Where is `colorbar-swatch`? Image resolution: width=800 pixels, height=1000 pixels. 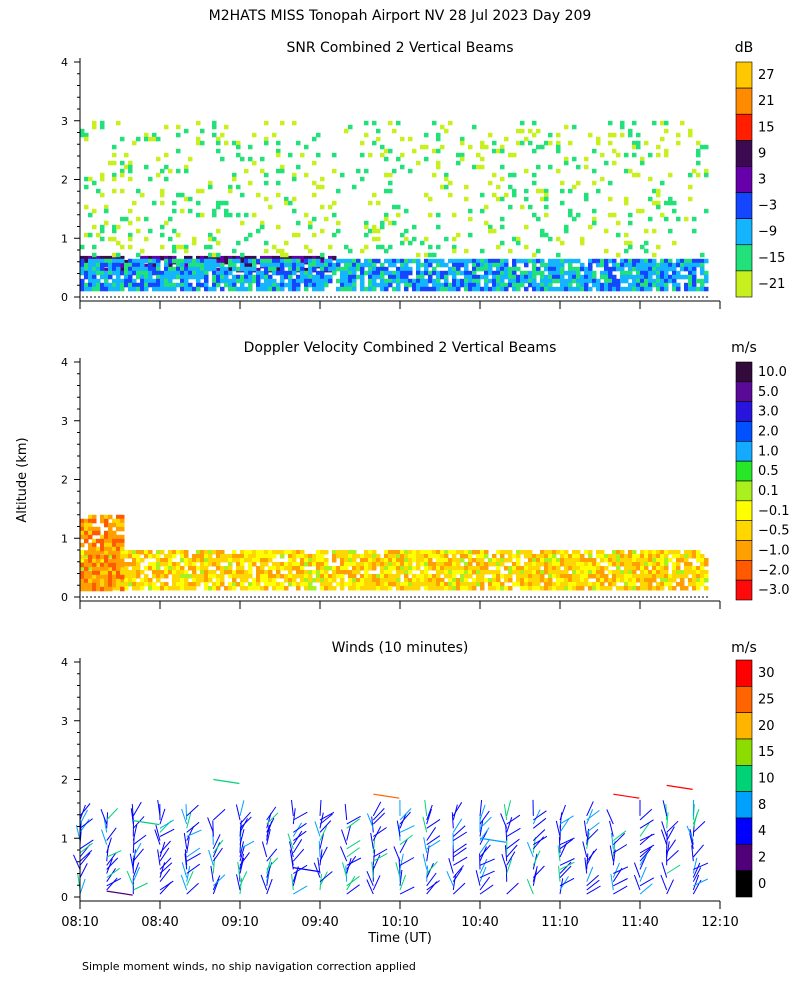
colorbar-swatch is located at coordinates (744, 179).